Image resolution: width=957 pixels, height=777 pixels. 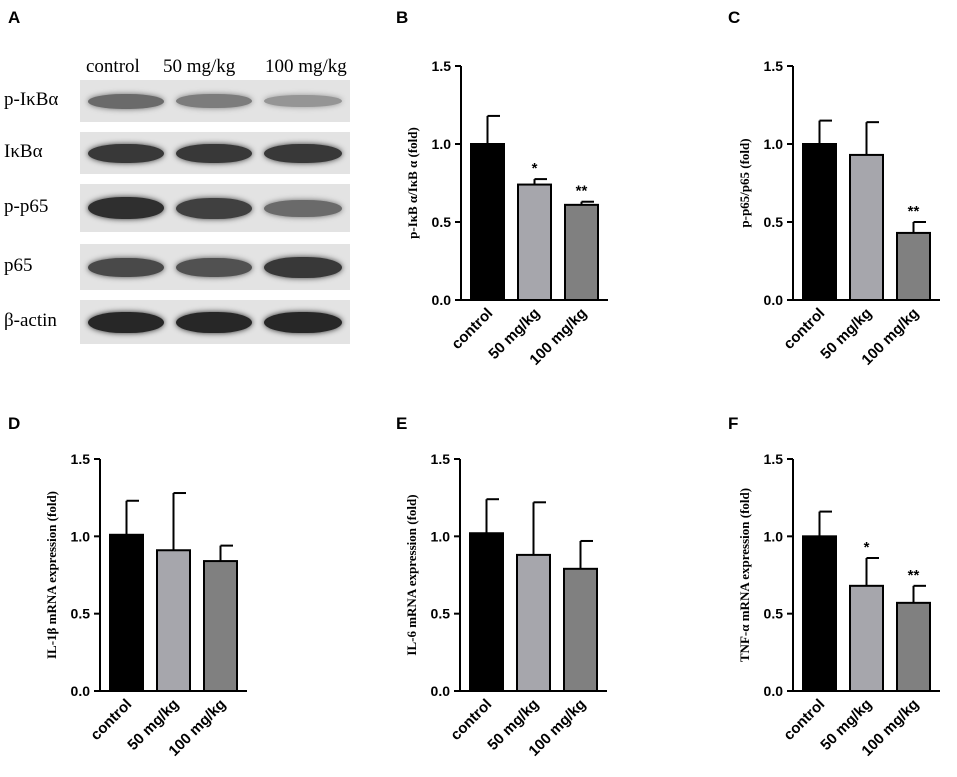 What do you see at coordinates (113, 66) in the screenshot?
I see `blot-lane-label-control: control` at bounding box center [113, 66].